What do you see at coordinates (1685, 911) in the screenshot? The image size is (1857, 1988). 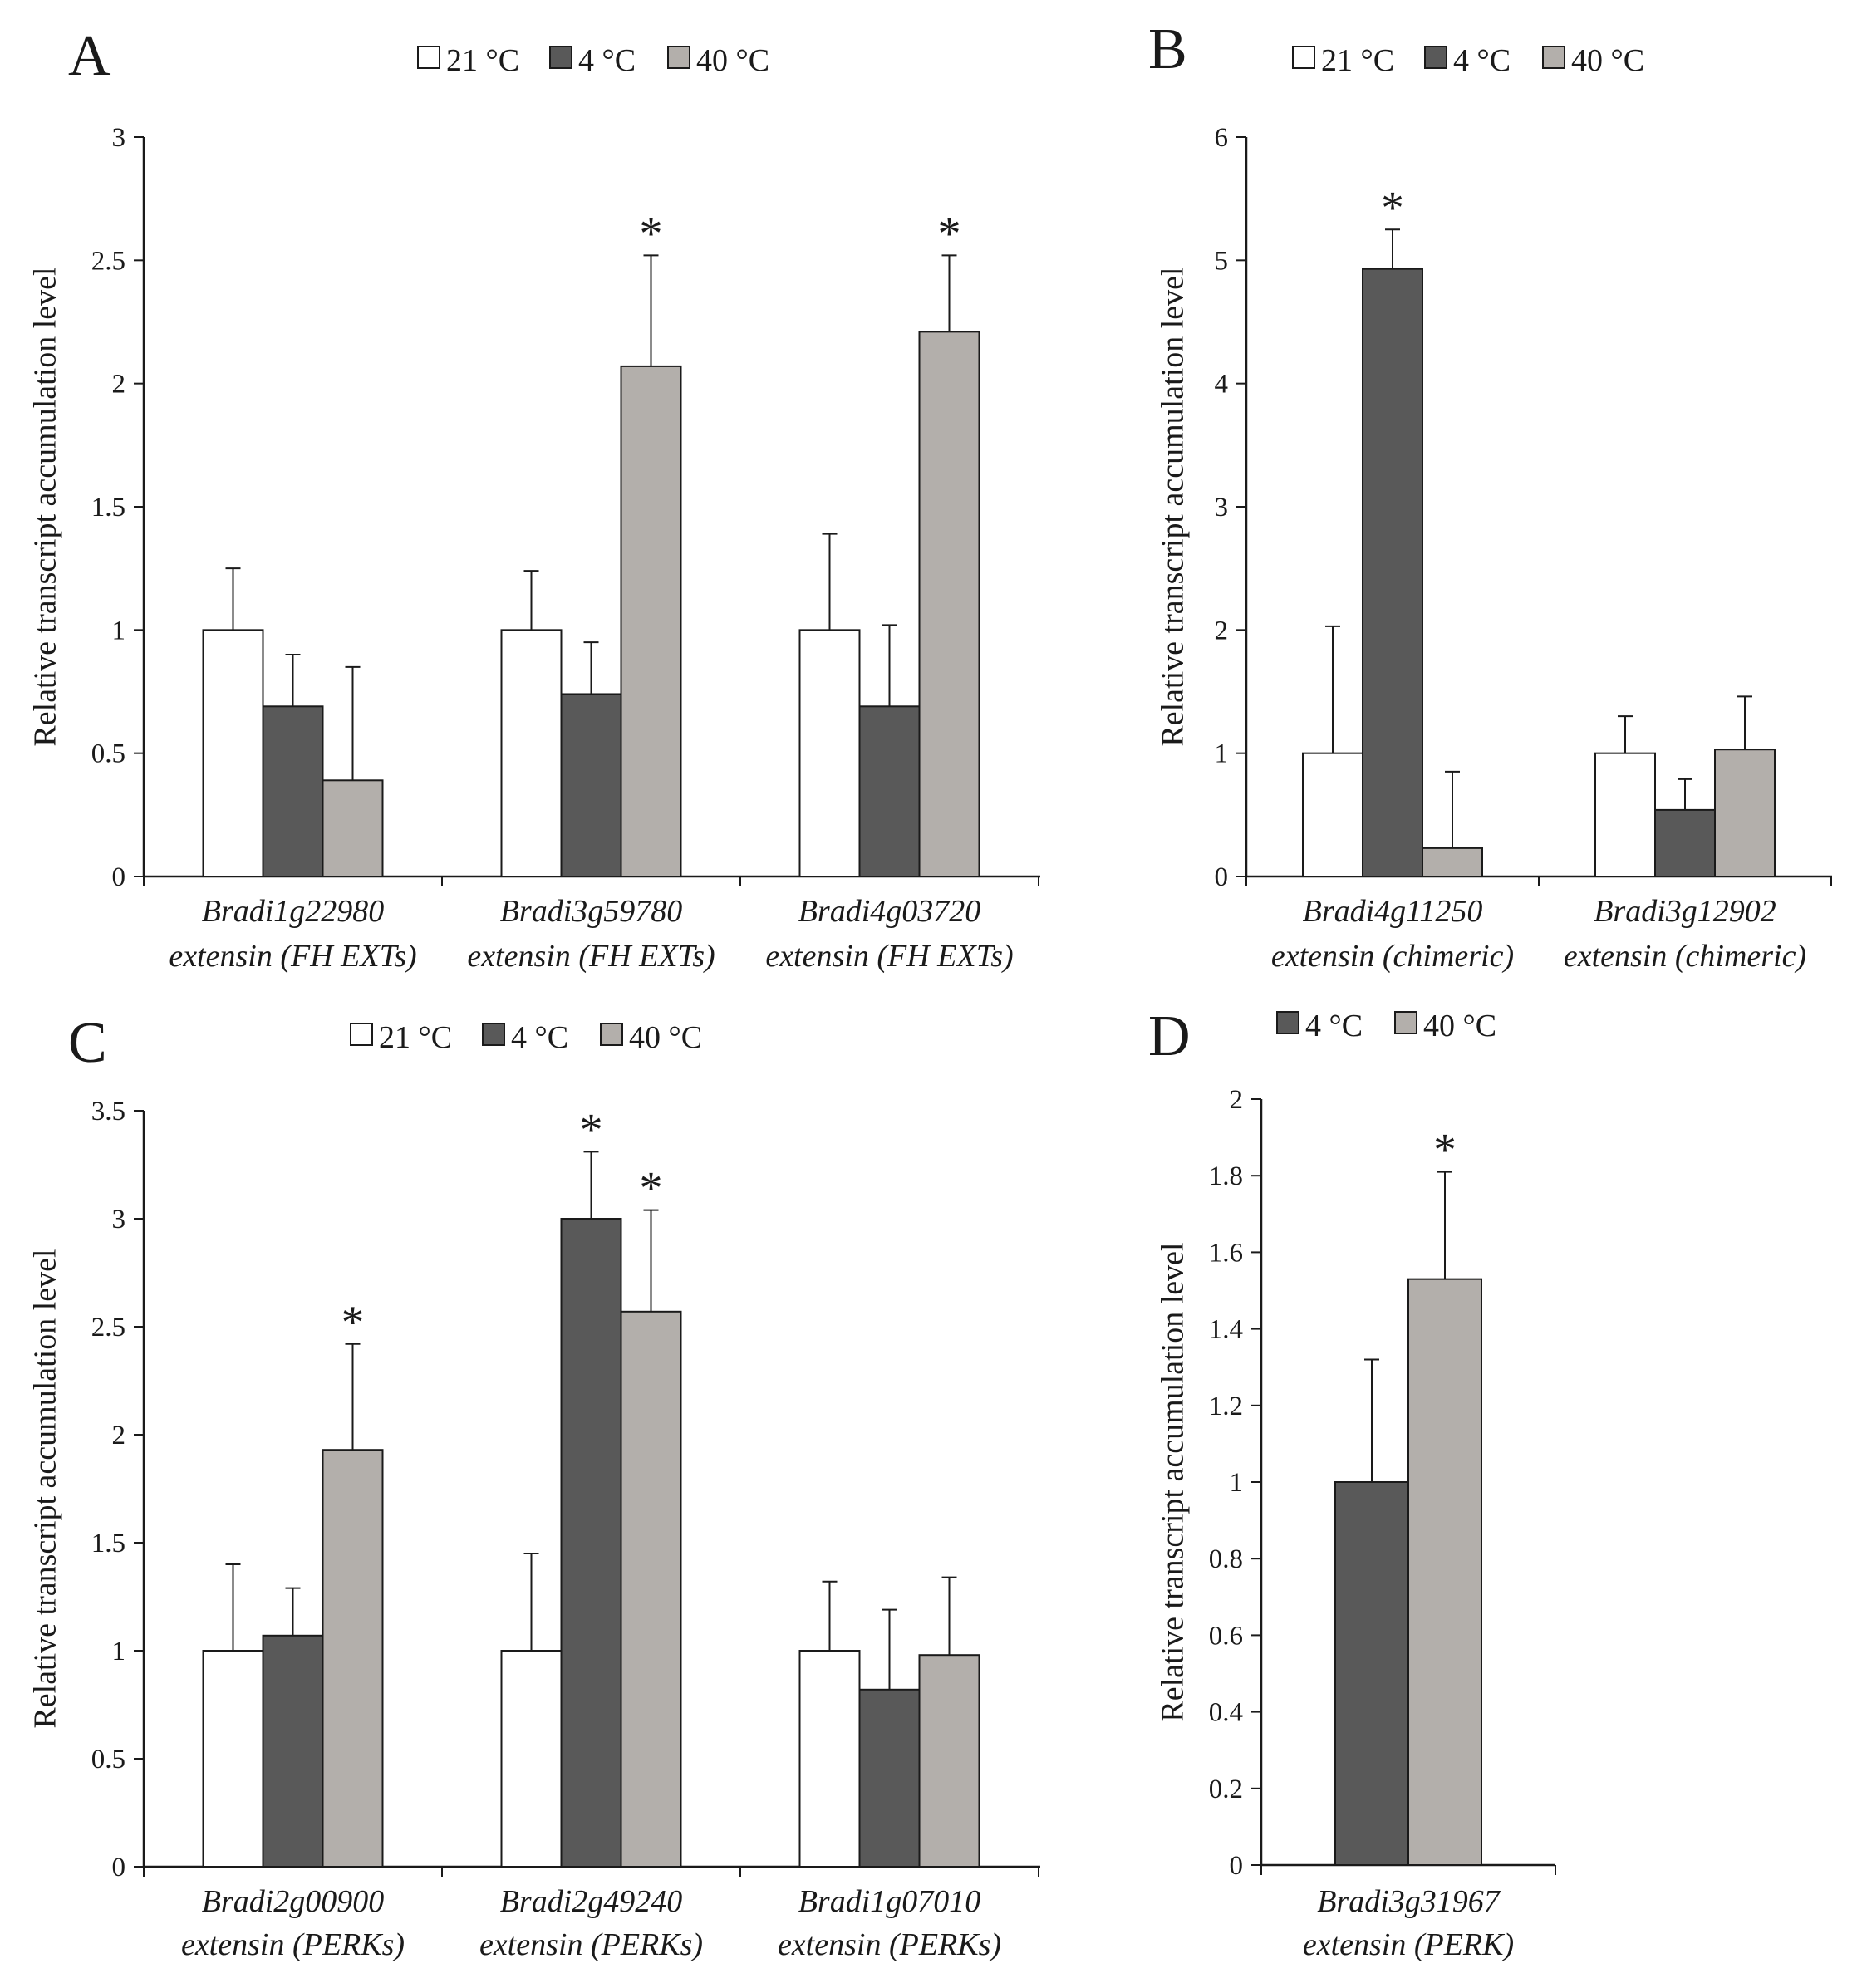 I see `x-category-label: Bradi3g12902` at bounding box center [1685, 911].